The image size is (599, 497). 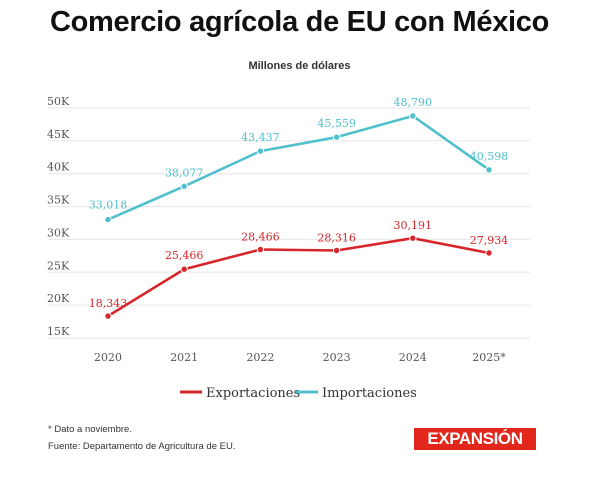 What do you see at coordinates (184, 357) in the screenshot?
I see `x-tick-label: 2021` at bounding box center [184, 357].